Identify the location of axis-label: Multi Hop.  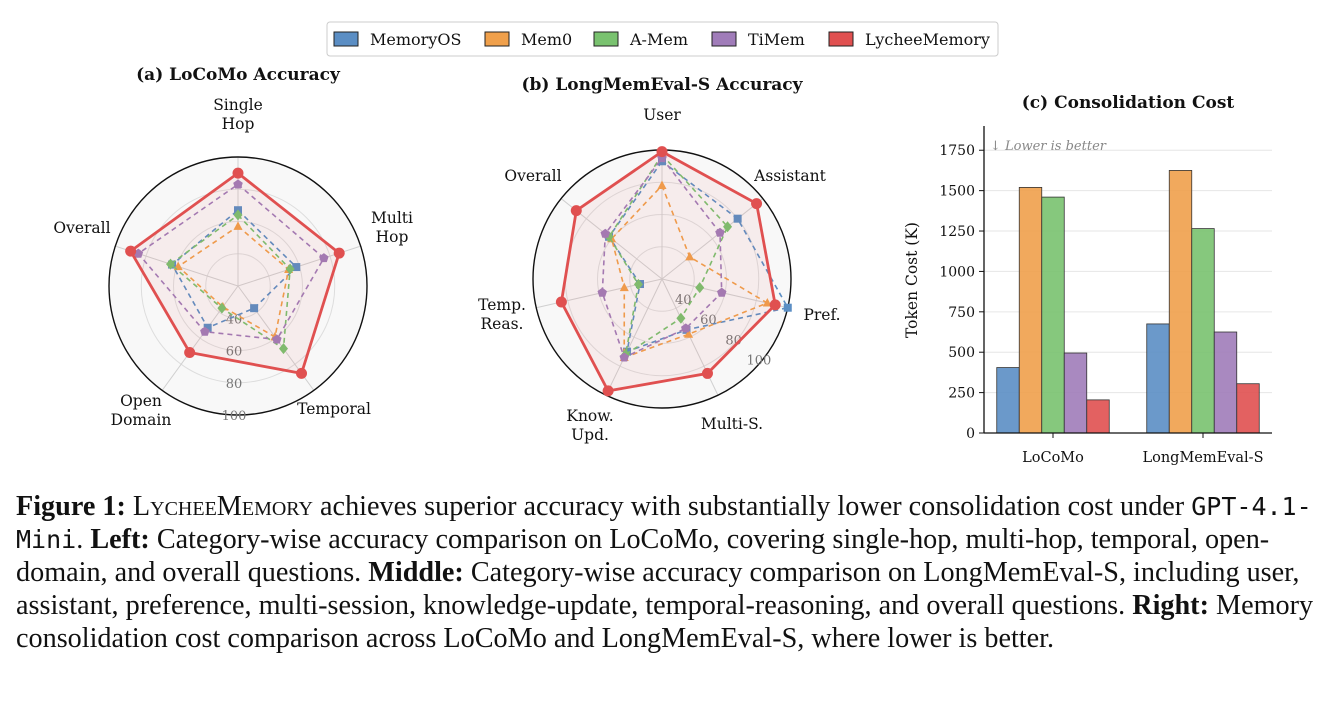
(392, 227).